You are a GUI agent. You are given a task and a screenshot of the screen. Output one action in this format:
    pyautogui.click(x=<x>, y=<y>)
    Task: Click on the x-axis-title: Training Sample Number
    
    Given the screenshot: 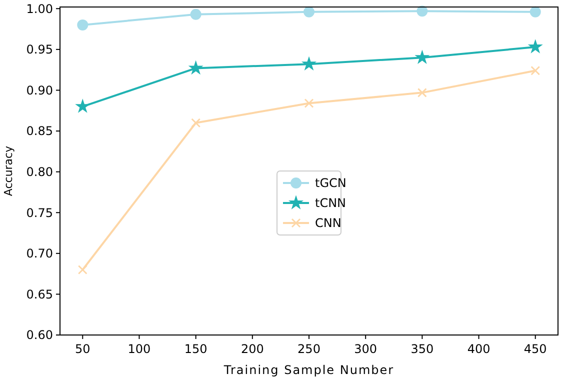 What is the action you would take?
    pyautogui.click(x=308, y=370)
    